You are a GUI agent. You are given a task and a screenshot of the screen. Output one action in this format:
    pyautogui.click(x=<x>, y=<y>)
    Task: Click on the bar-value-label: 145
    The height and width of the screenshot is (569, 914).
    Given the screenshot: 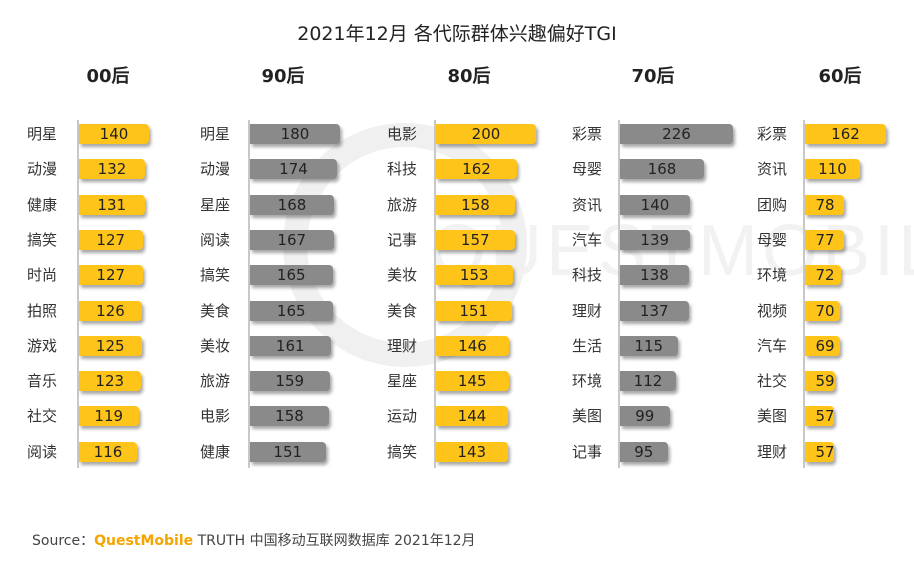 What is the action you would take?
    pyautogui.click(x=472, y=381)
    